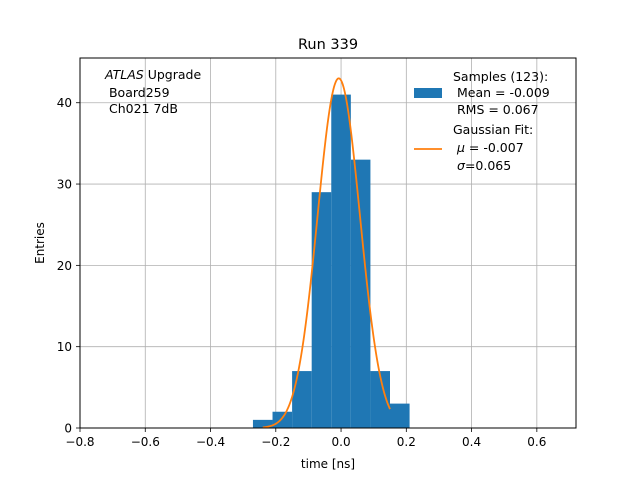  Describe the element at coordinates (275, 442) in the screenshot. I see `x-tick-label: −0.2` at that location.